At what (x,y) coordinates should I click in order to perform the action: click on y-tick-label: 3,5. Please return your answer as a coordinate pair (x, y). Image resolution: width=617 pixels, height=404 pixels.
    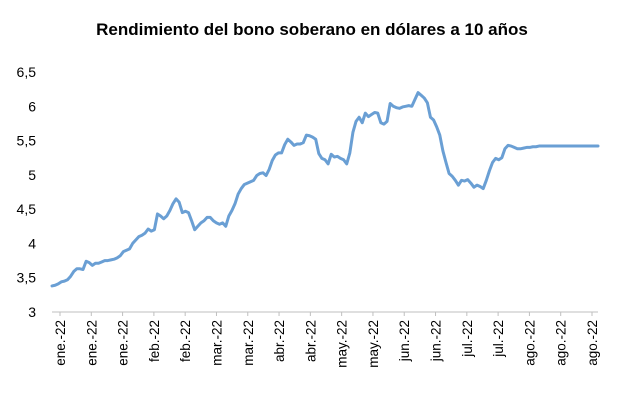
    Looking at the image, I should click on (27, 278).